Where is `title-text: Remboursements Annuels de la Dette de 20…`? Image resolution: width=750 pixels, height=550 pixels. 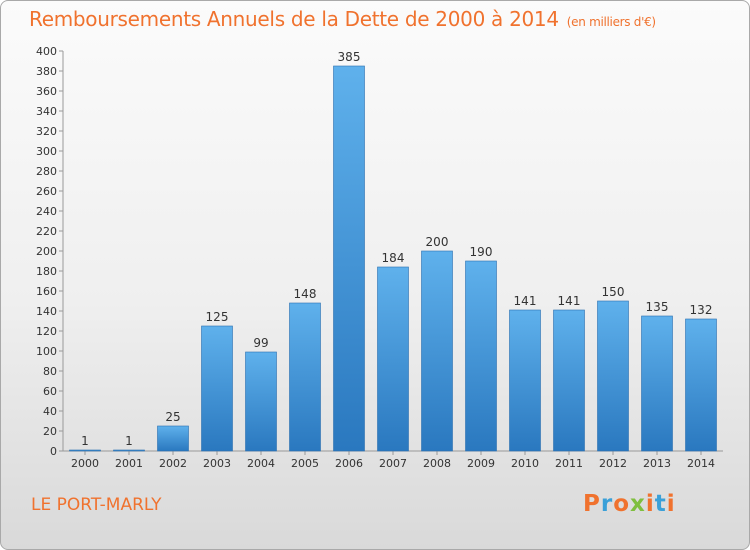 title-text: Remboursements Annuels de la Dette de 20… is located at coordinates (294, 19).